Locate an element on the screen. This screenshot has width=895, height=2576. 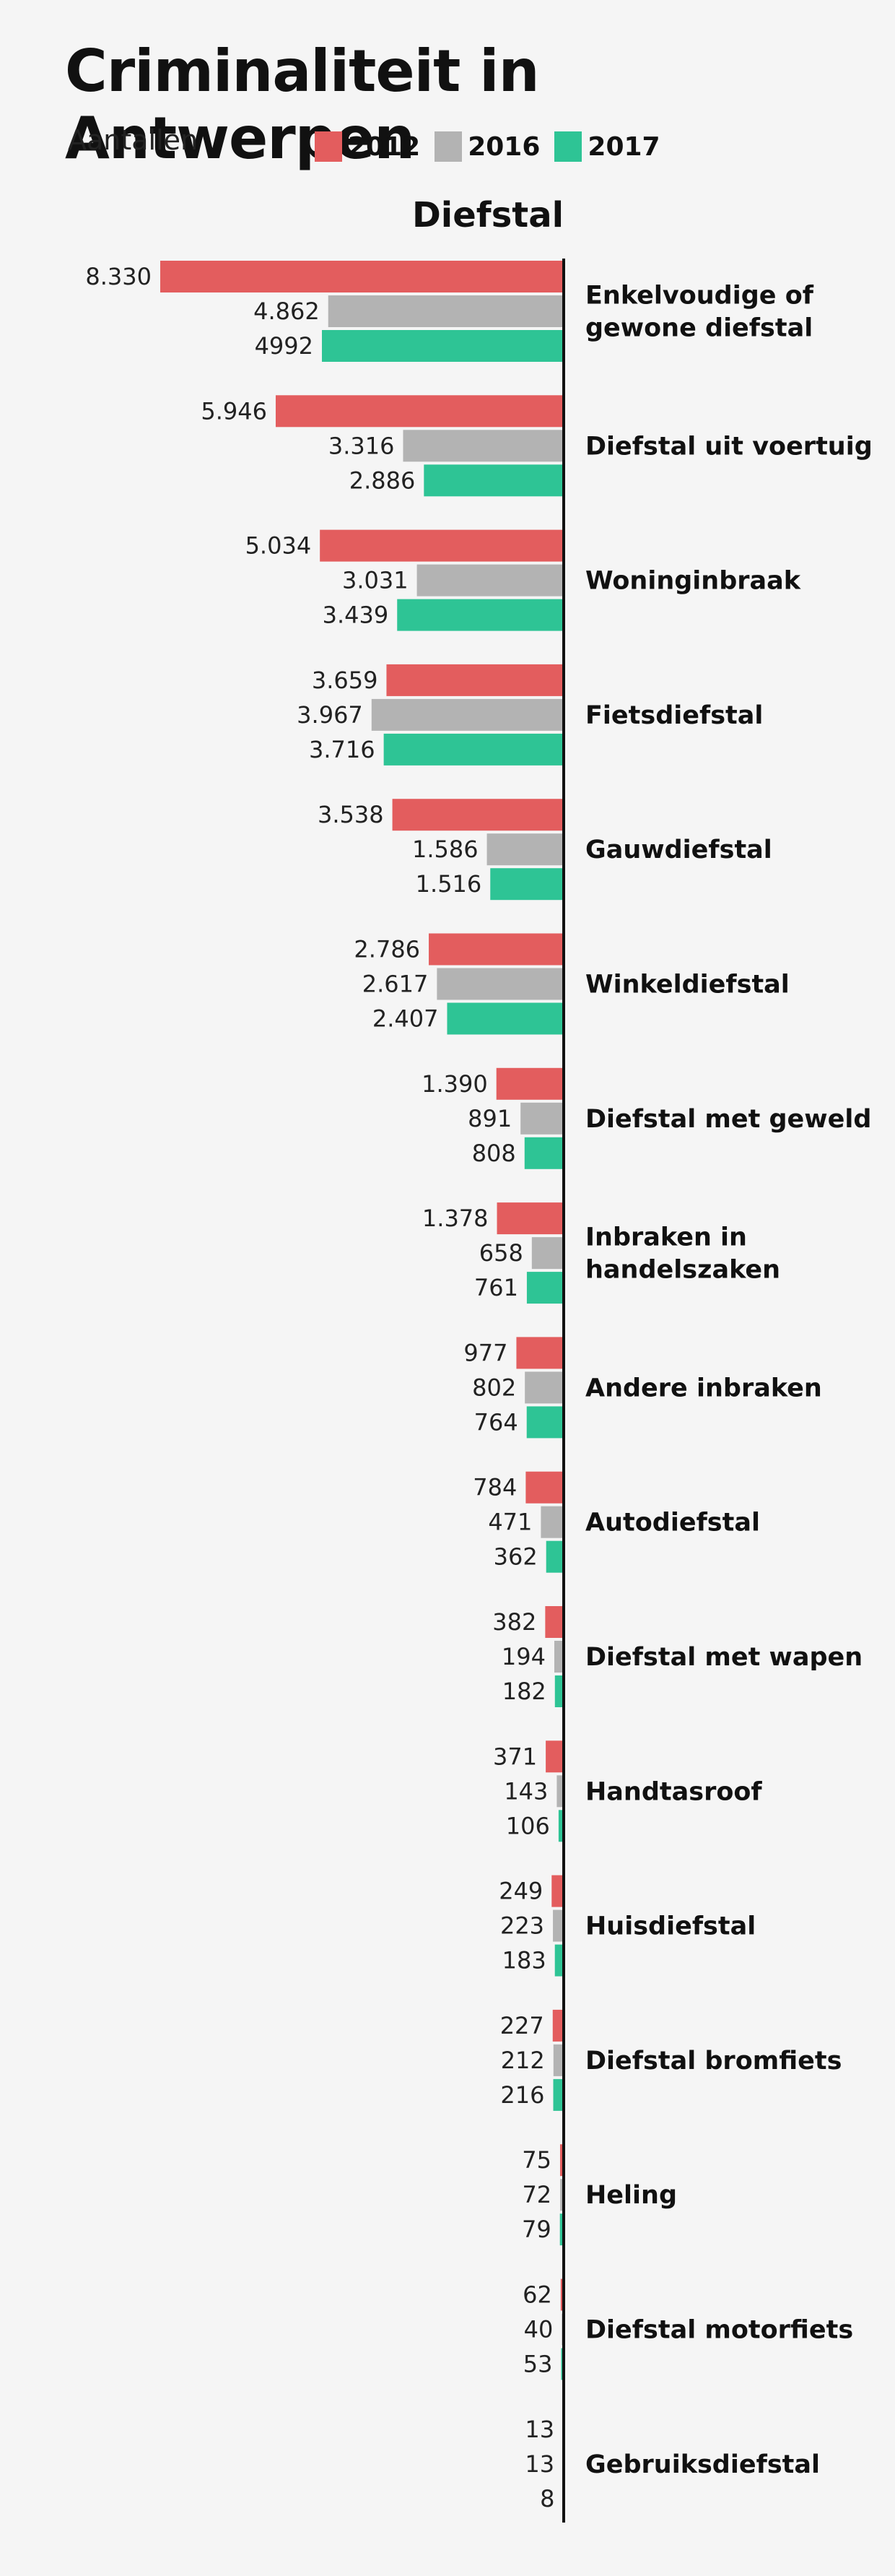
unit-label: Aantallen is located at coordinates (133, 140).